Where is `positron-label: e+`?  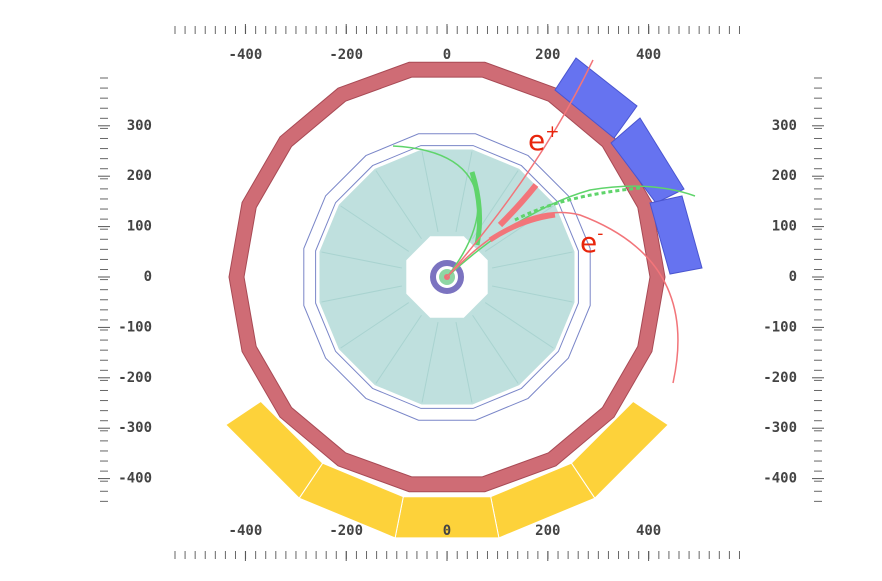
positron-label: e+ is located at coordinates (543, 139).